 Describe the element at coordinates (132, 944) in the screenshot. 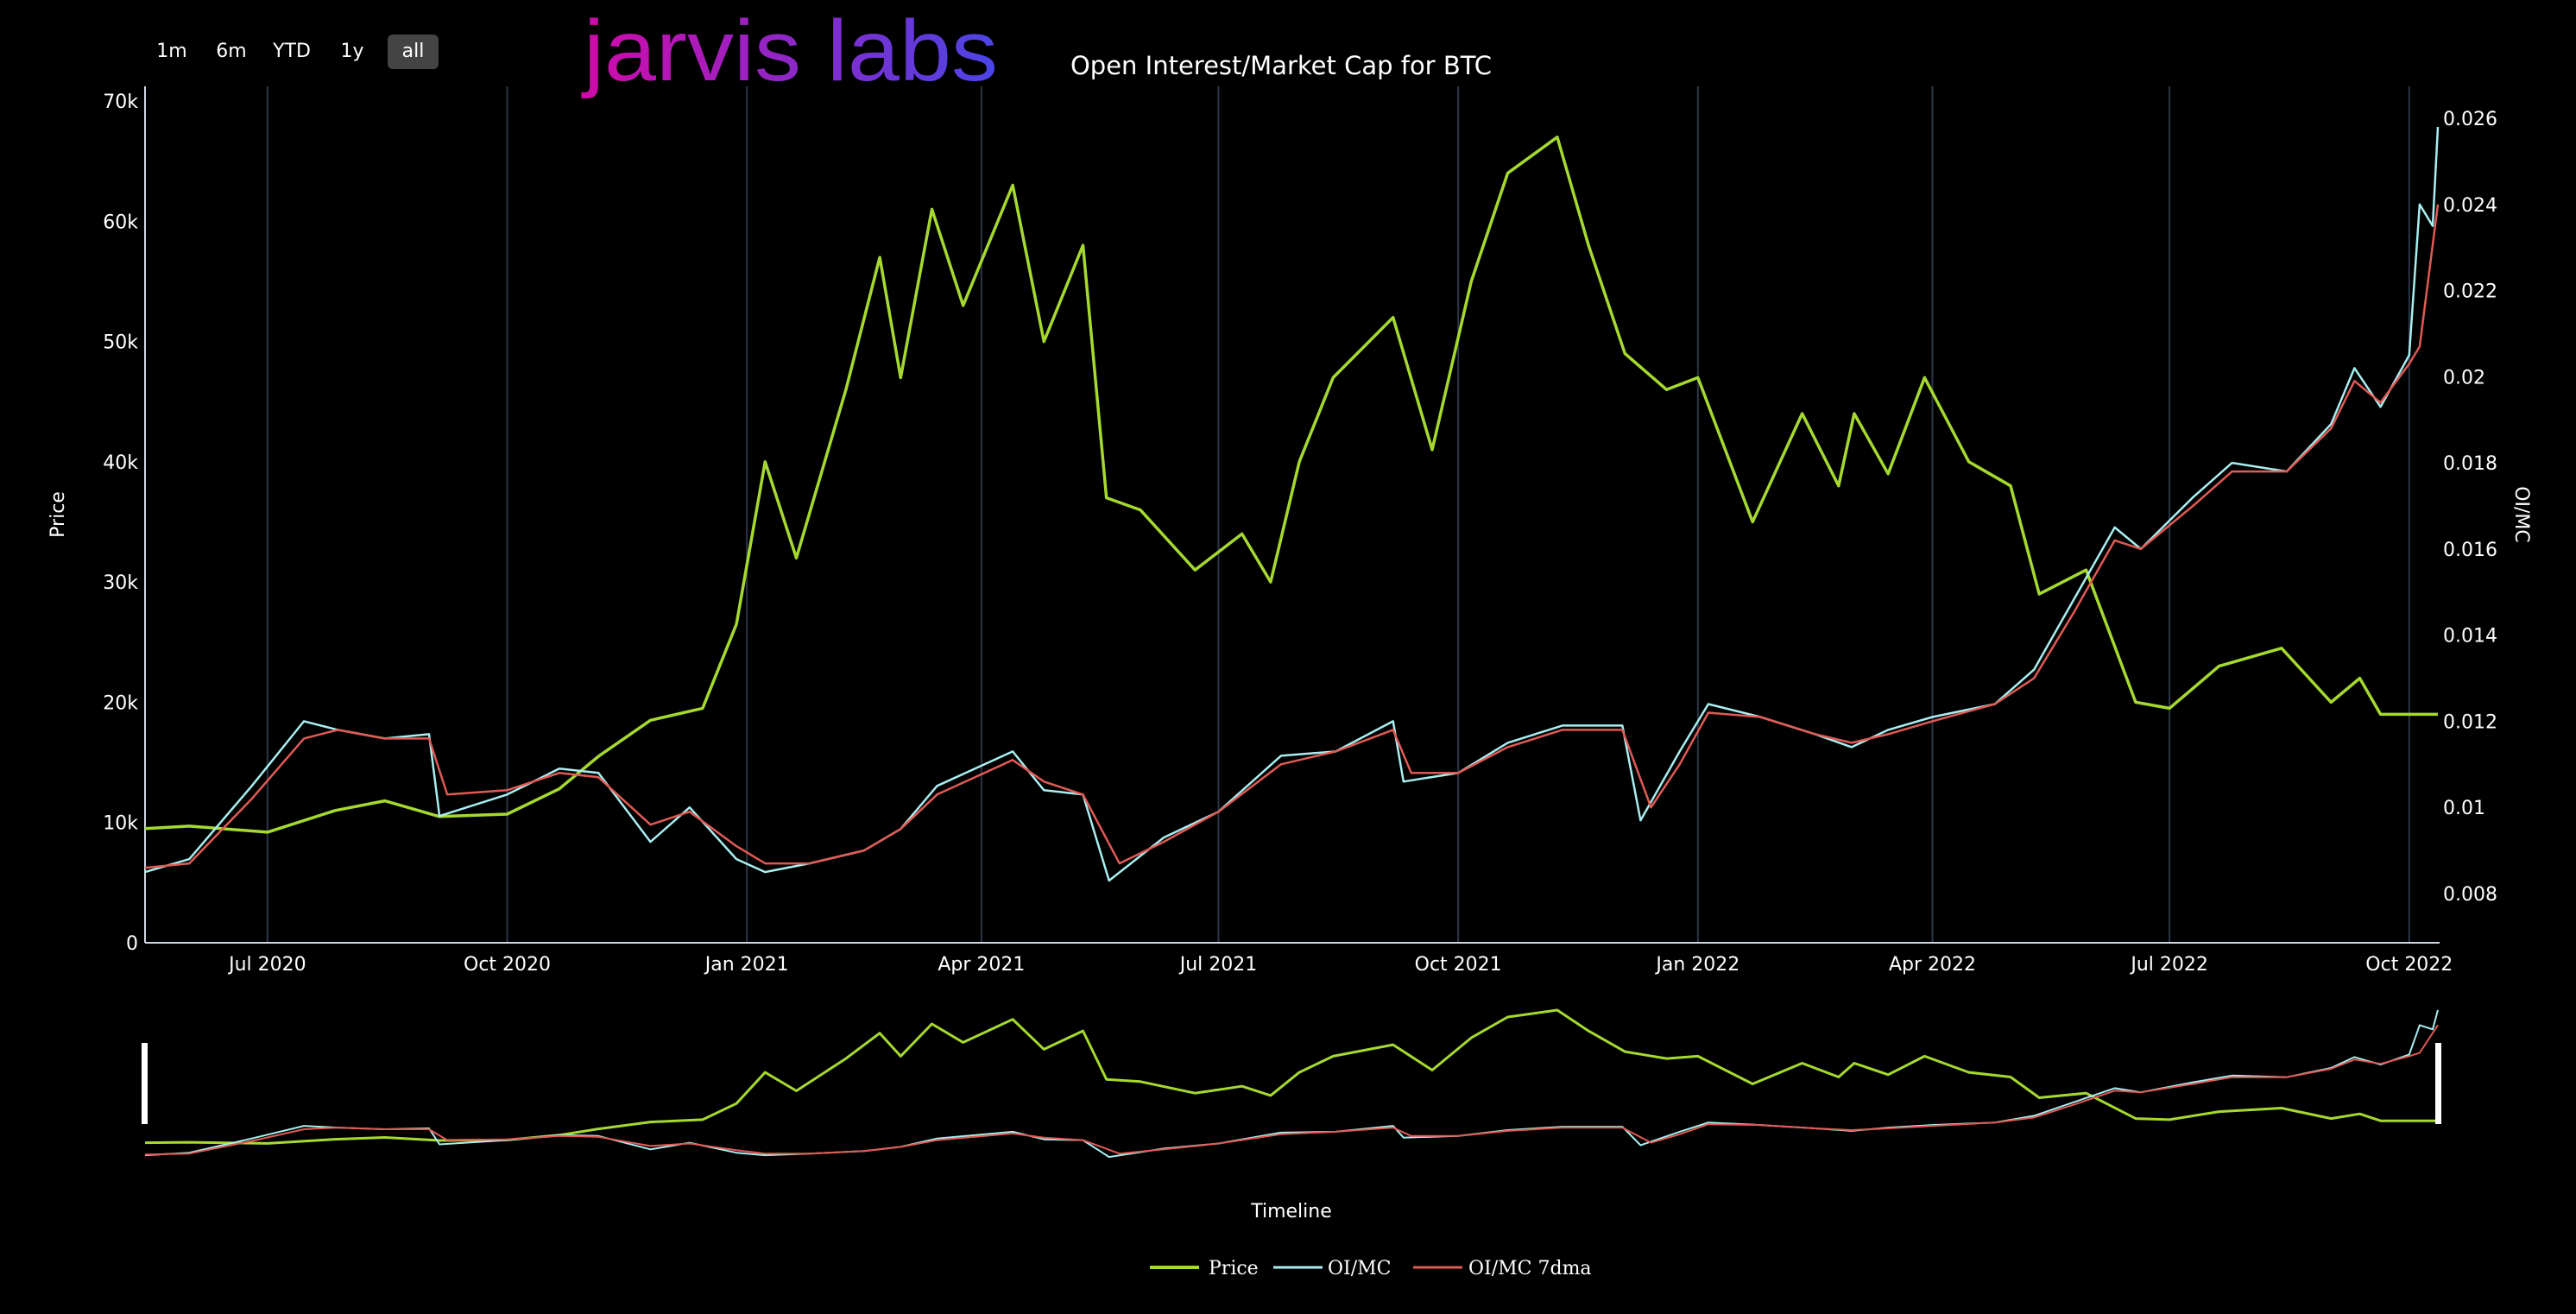

I see `y-tick-label: 0` at that location.